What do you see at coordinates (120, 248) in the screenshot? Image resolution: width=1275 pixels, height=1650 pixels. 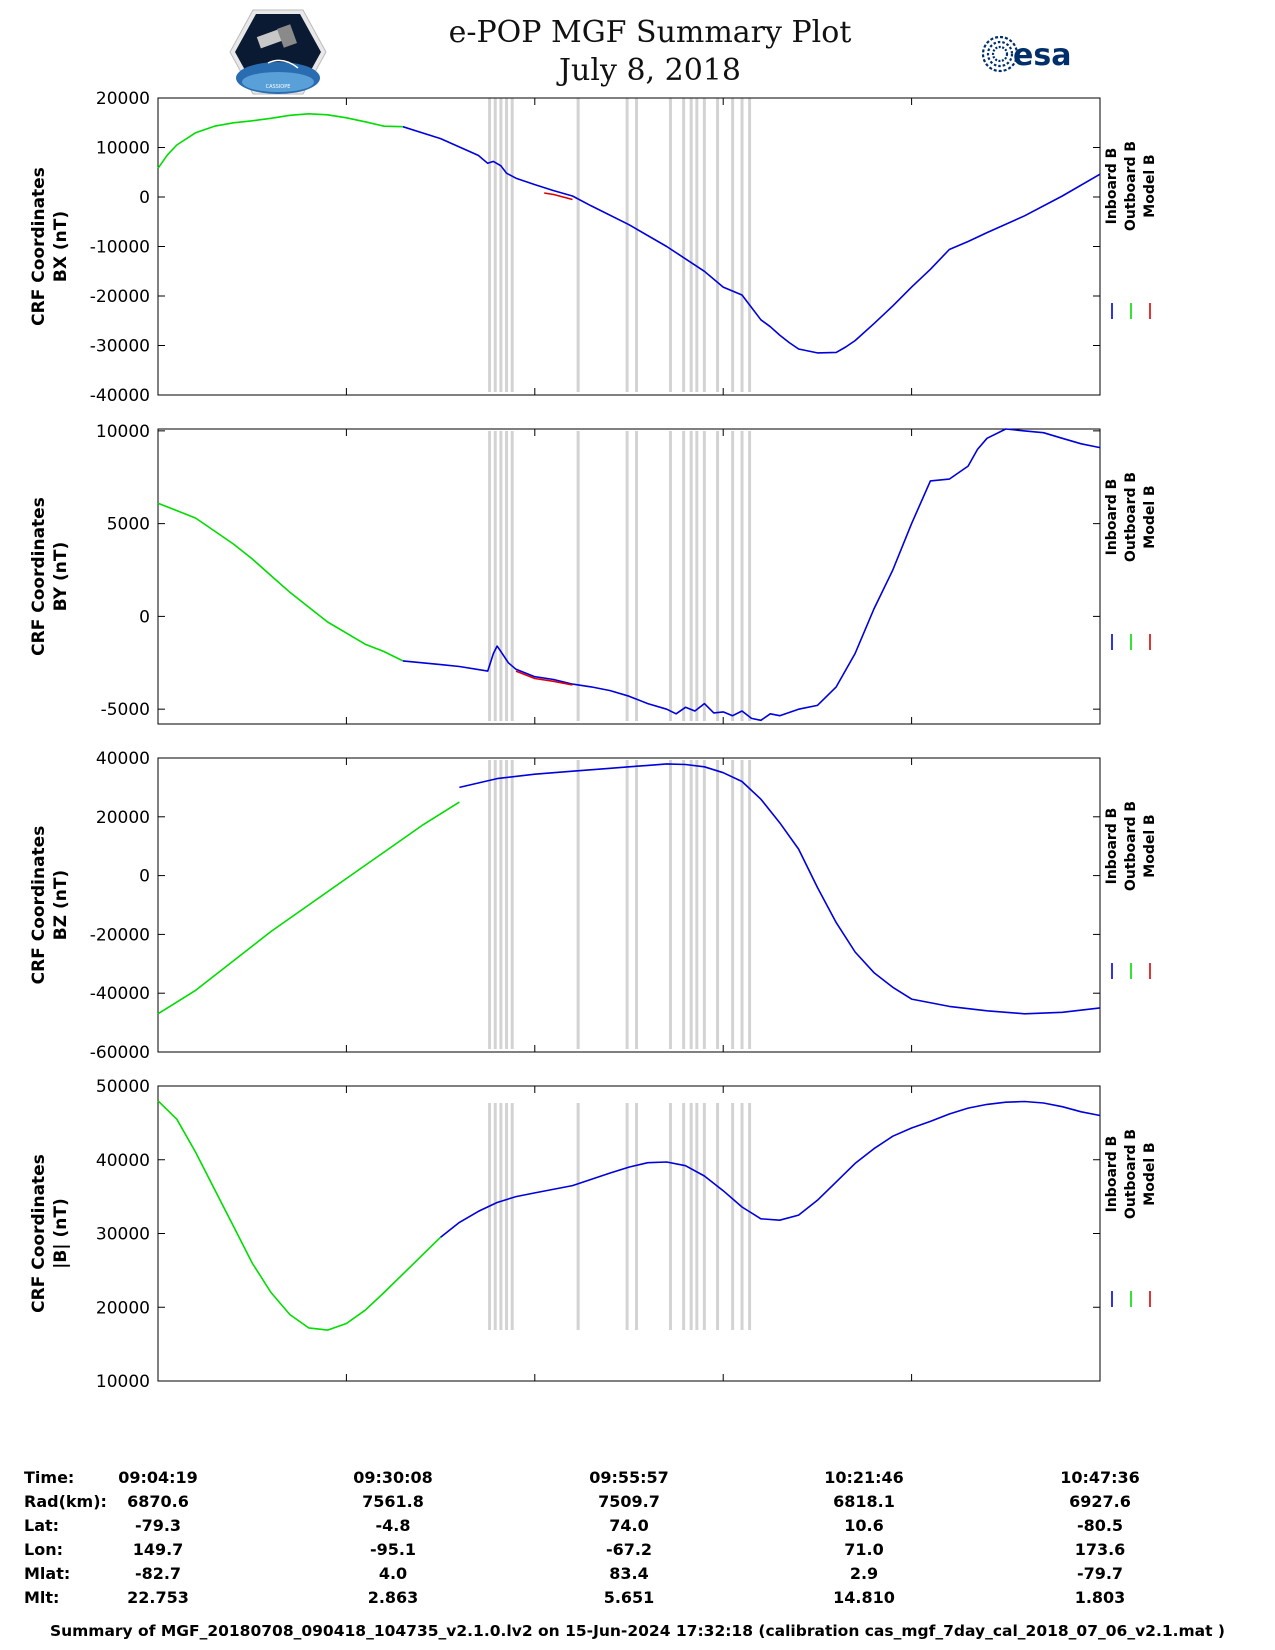 I see `y-tick-label: -10000` at bounding box center [120, 248].